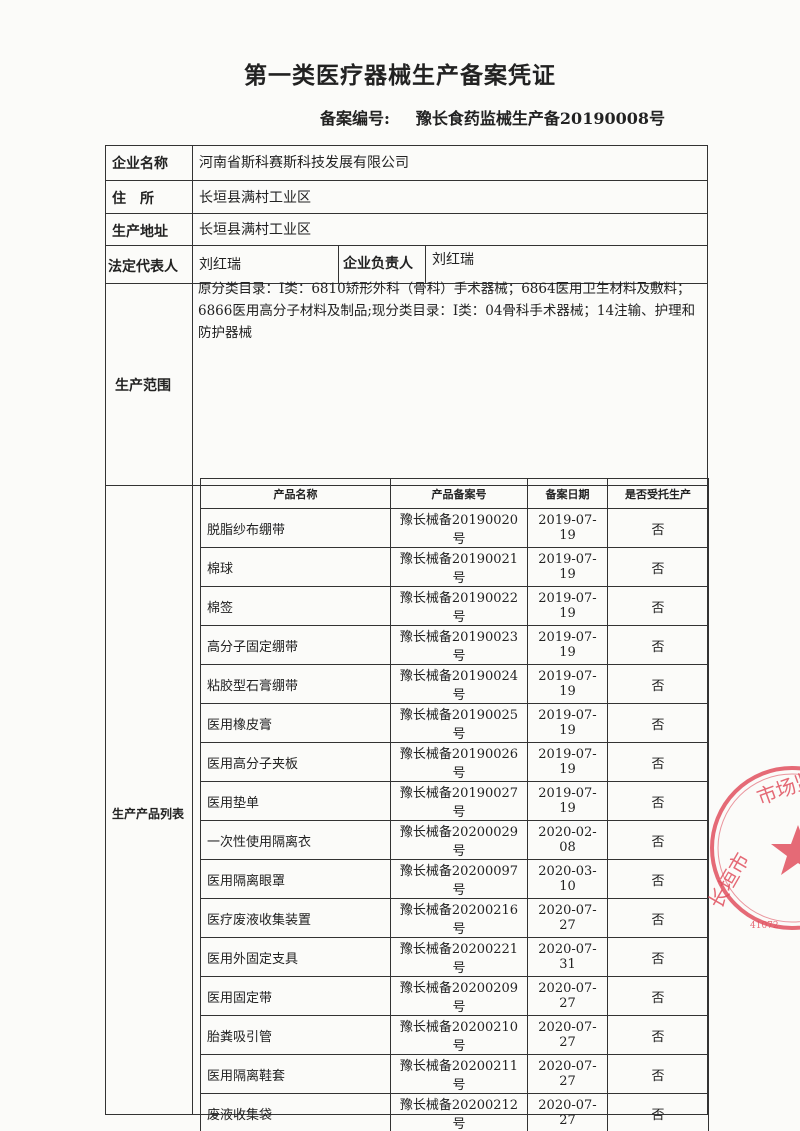  I want to click on product-name-cell: 医疗废液收集装置, so click(295, 918).